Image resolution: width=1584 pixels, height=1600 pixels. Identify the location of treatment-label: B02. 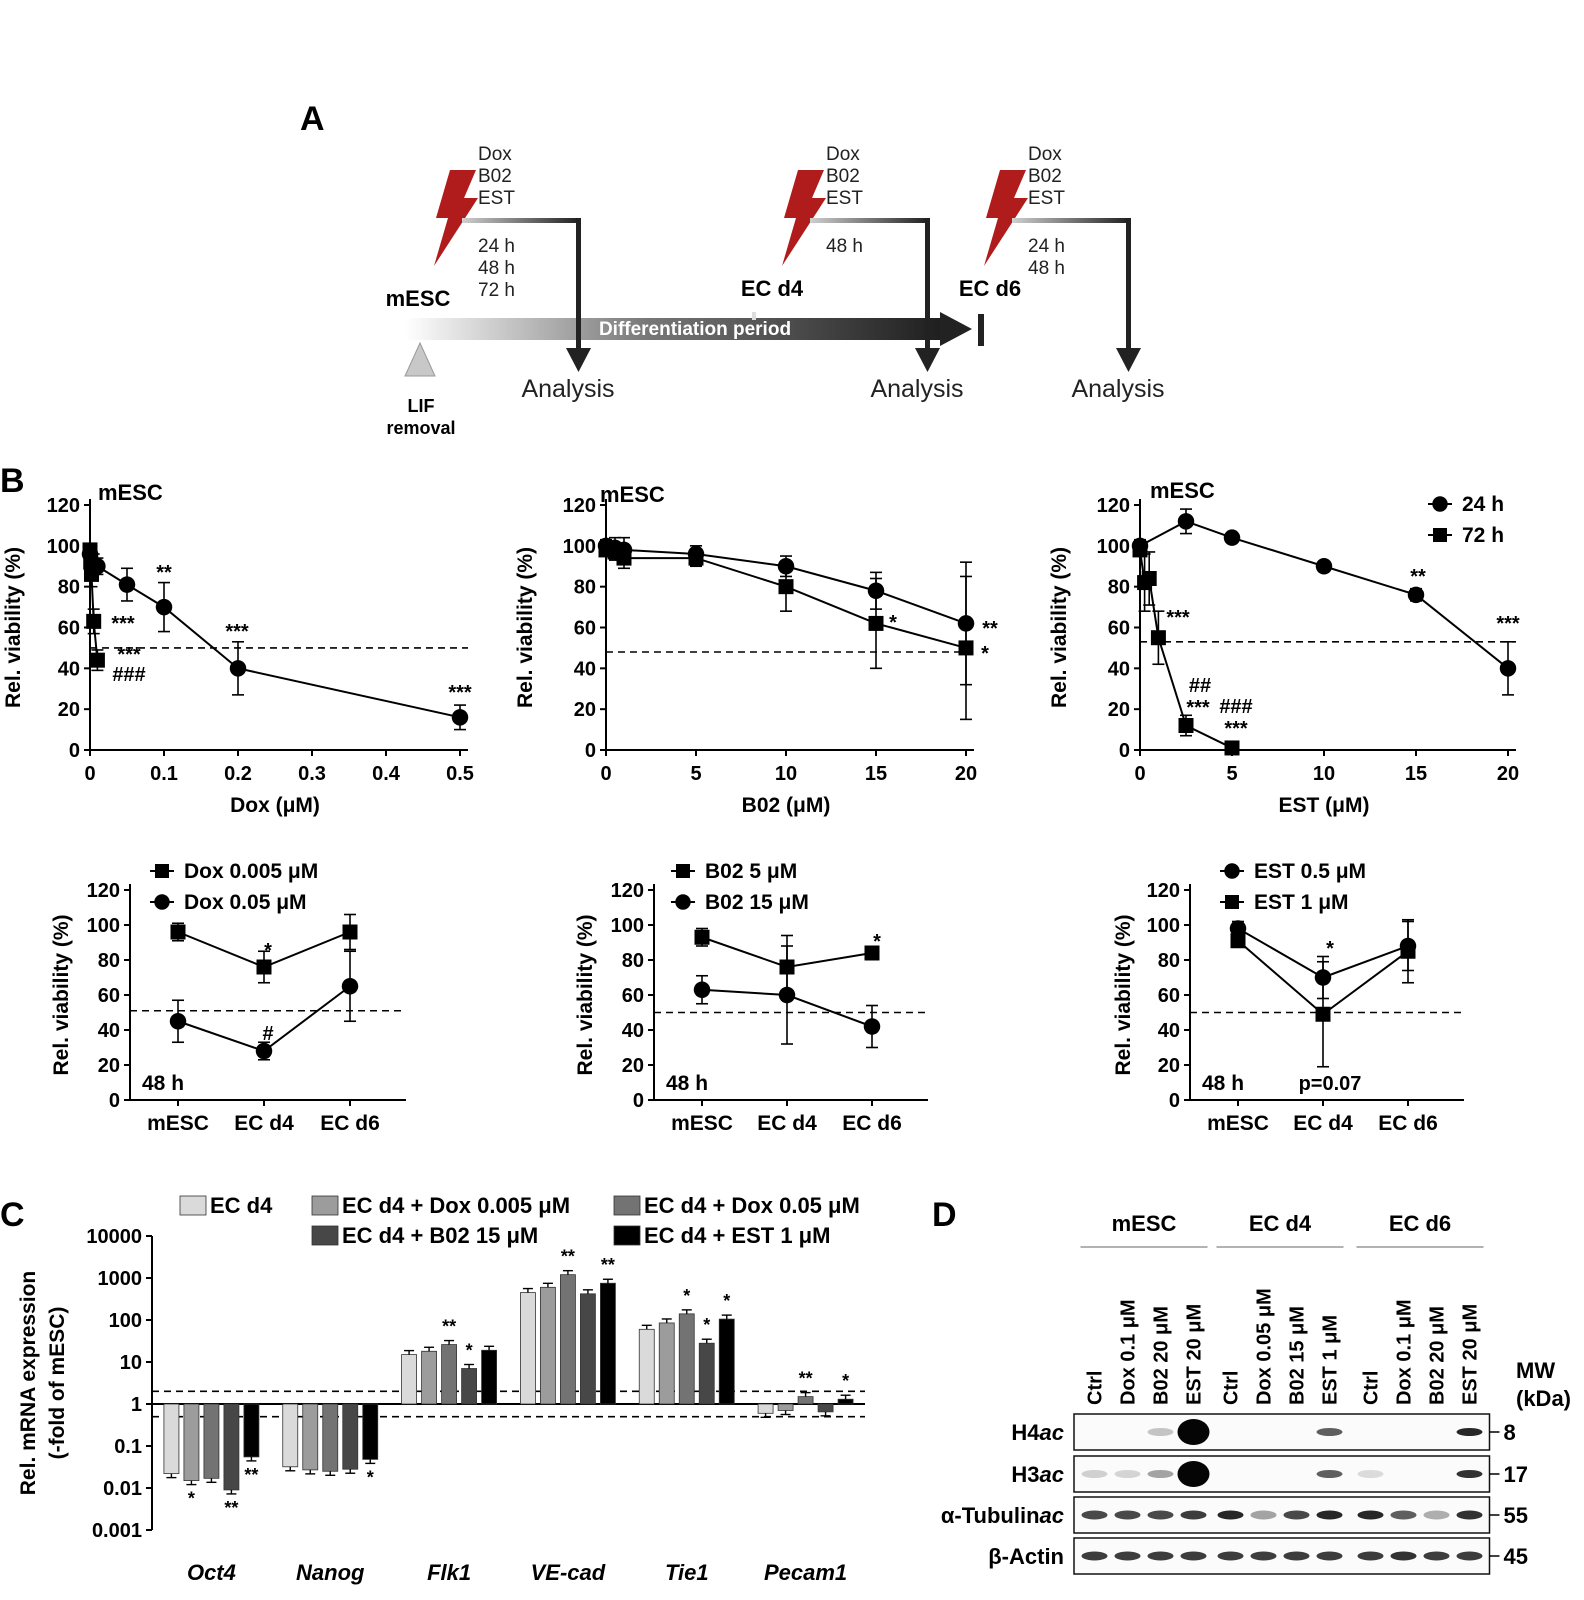
(1045, 176).